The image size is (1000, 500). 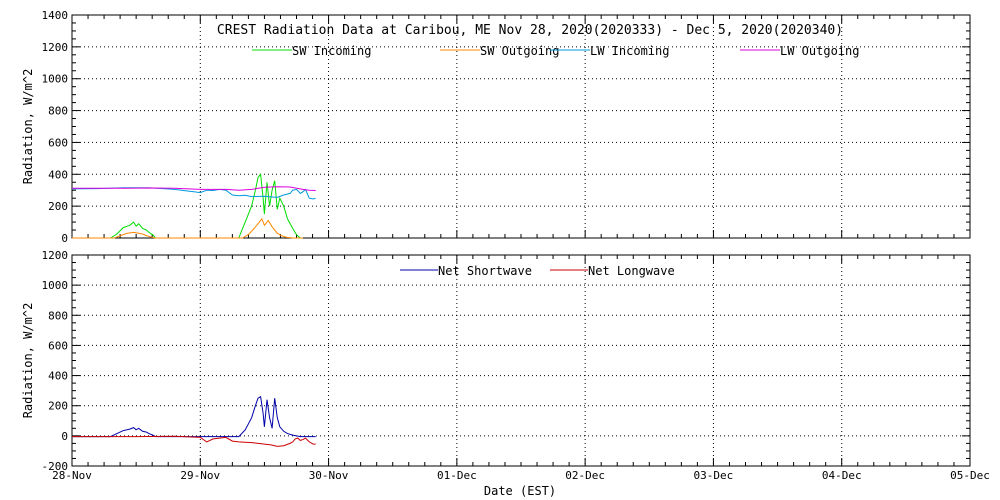 What do you see at coordinates (457, 475) in the screenshot?
I see `x-tick-label: 01-Dec` at bounding box center [457, 475].